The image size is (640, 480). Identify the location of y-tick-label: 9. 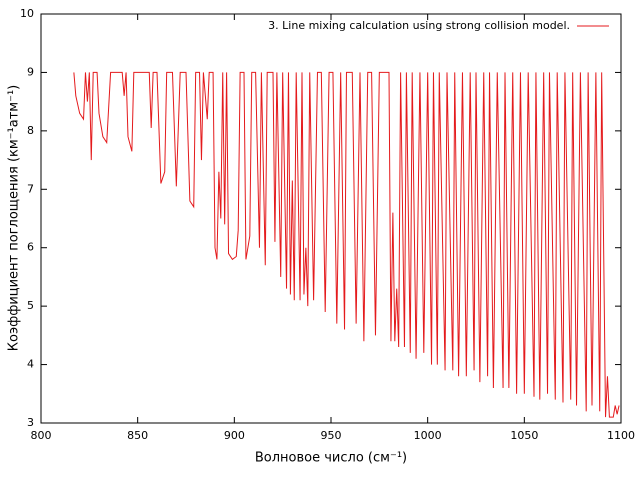
(30, 71).